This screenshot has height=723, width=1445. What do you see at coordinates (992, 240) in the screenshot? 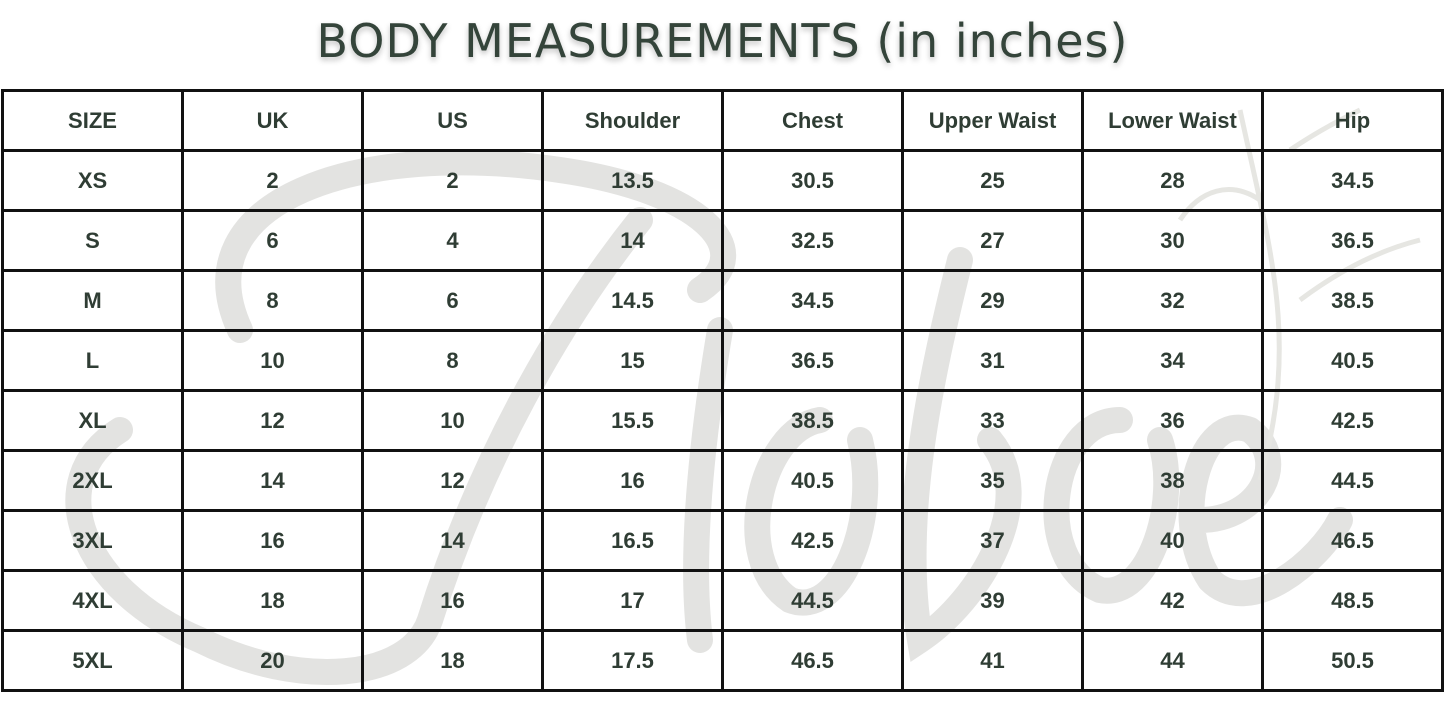
I see `table-cell: 27` at bounding box center [992, 240].